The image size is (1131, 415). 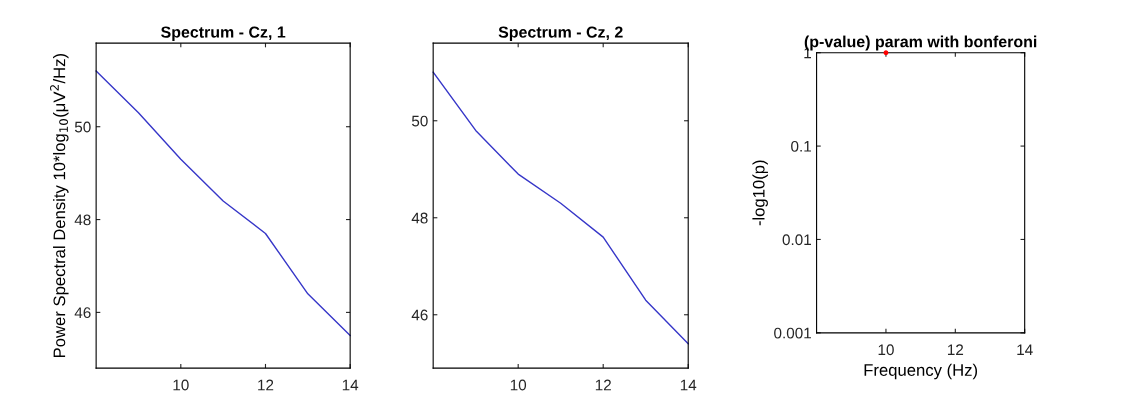 I want to click on y-axis-title: Power Spectral Density 10*log$_{10}$(μV$^{2}$/Hz), so click(x=59, y=205).